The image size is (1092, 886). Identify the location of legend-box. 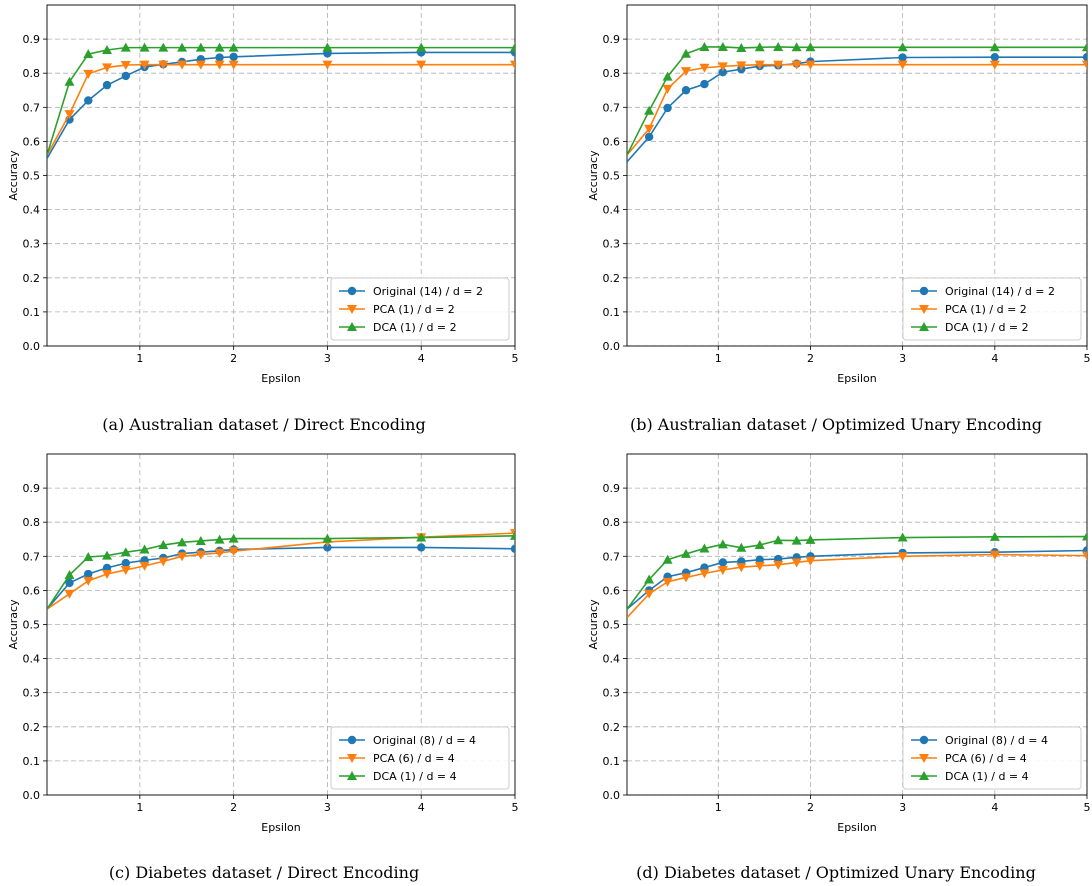
(992, 758).